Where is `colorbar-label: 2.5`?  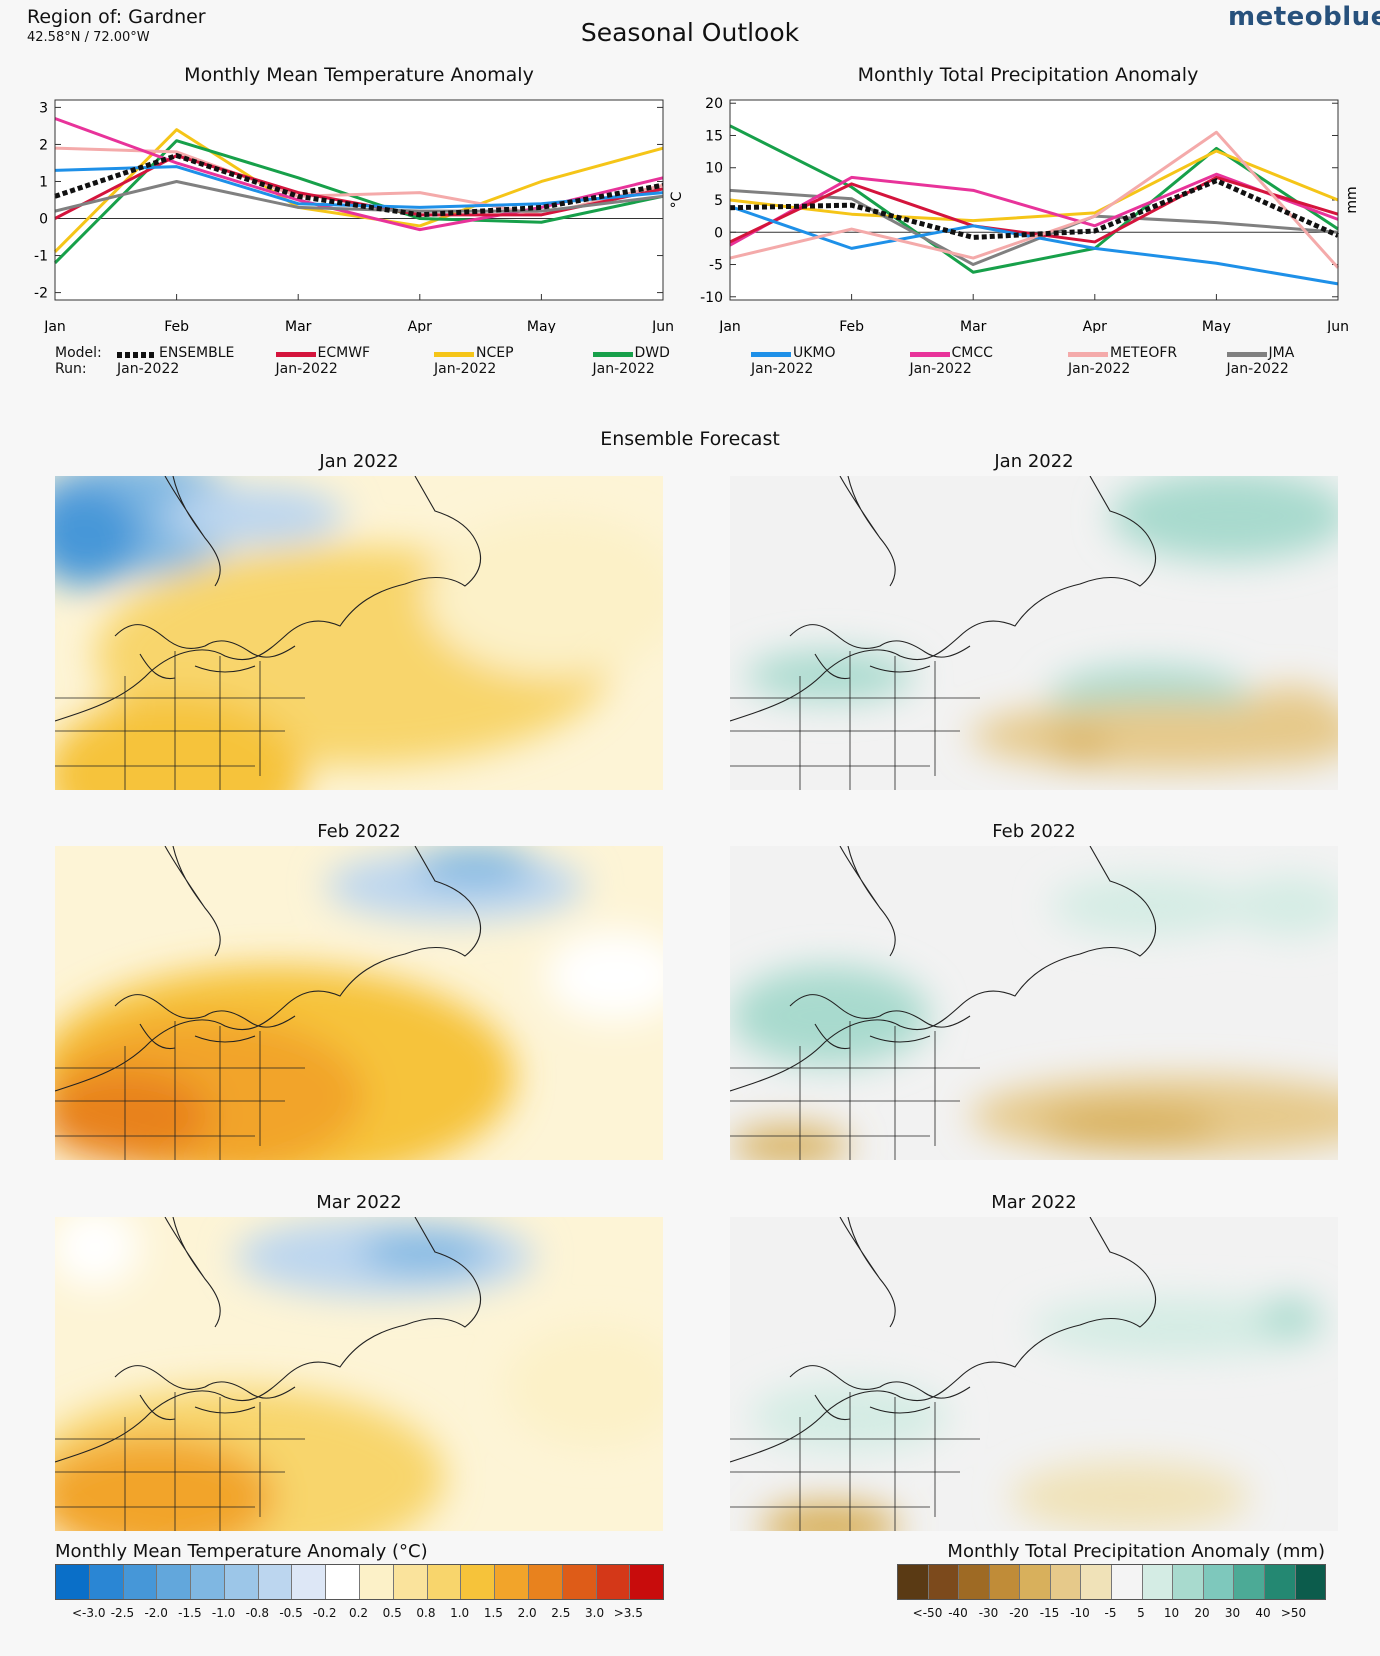 colorbar-label: 2.5 is located at coordinates (561, 1613).